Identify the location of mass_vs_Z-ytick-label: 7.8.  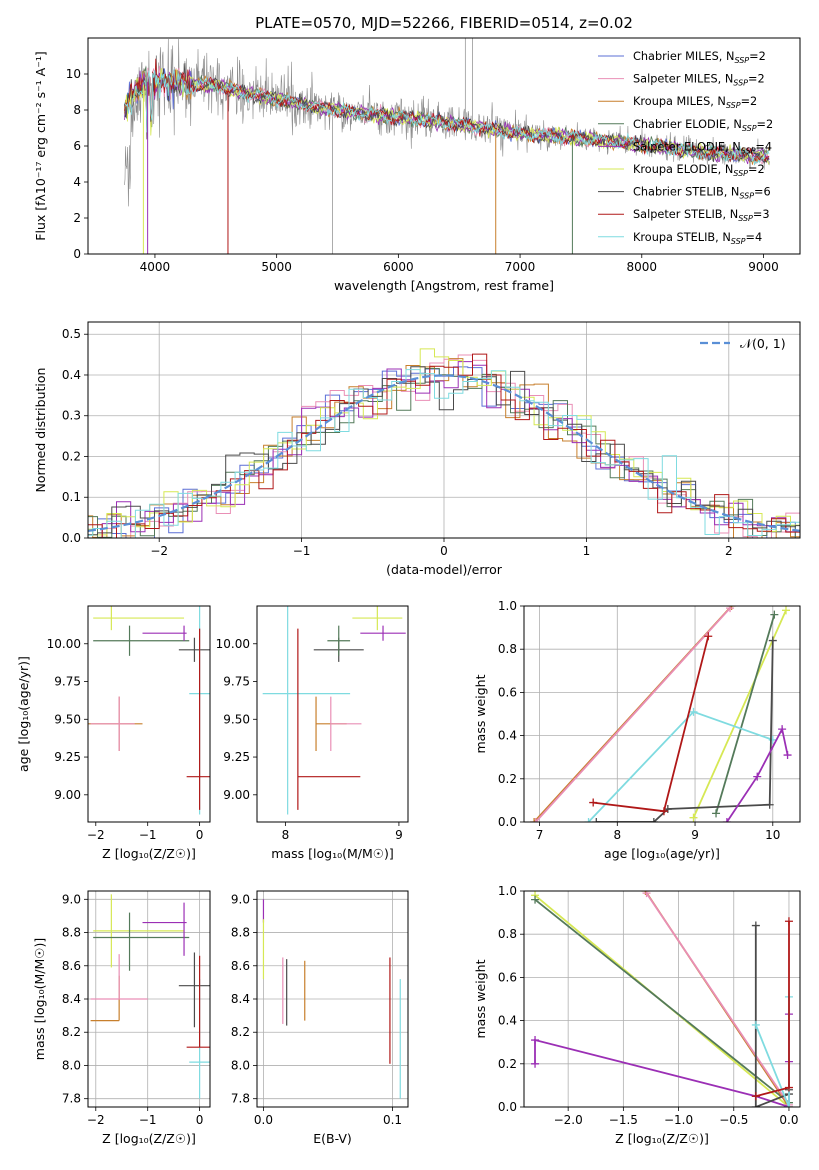
(71, 1099).